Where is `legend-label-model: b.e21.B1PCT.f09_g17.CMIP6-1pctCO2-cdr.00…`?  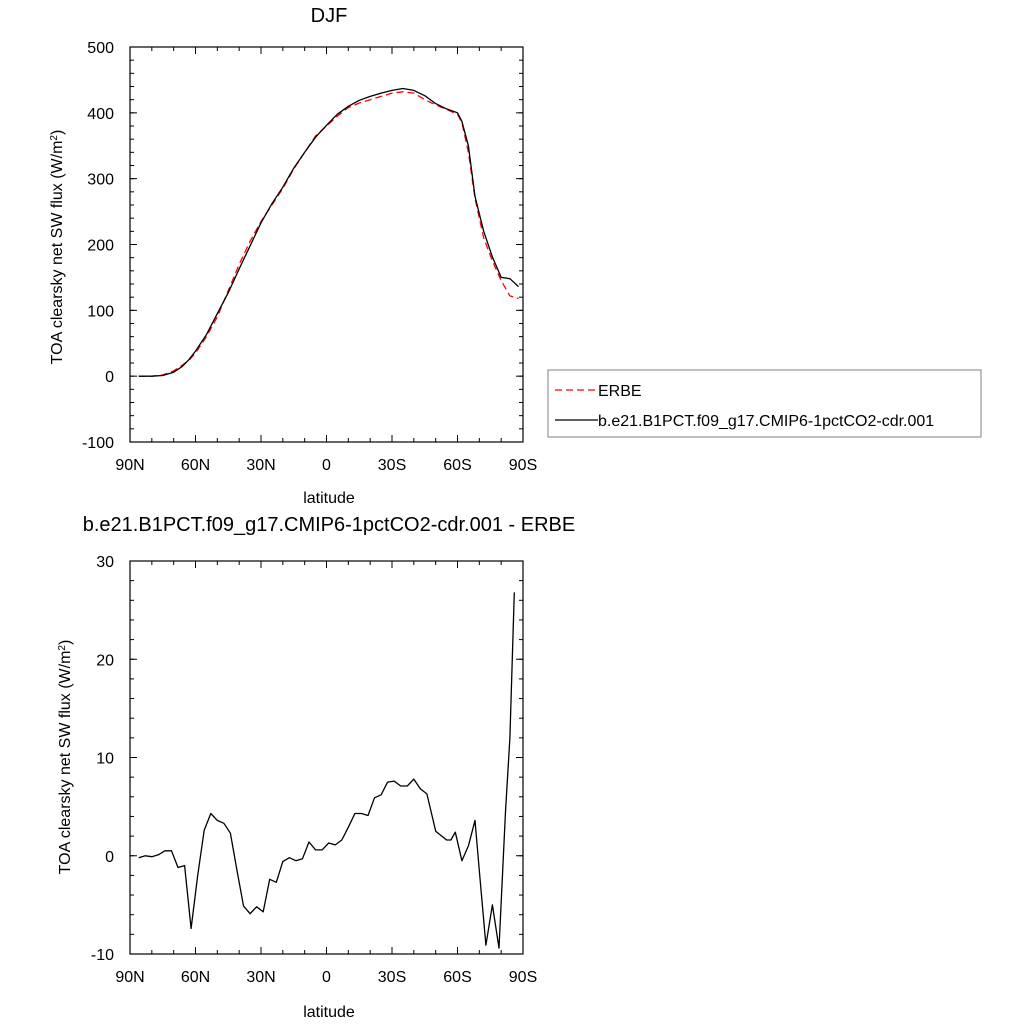
legend-label-model: b.e21.B1PCT.f09_g17.CMIP6-1pctCO2-cdr.00… is located at coordinates (766, 421).